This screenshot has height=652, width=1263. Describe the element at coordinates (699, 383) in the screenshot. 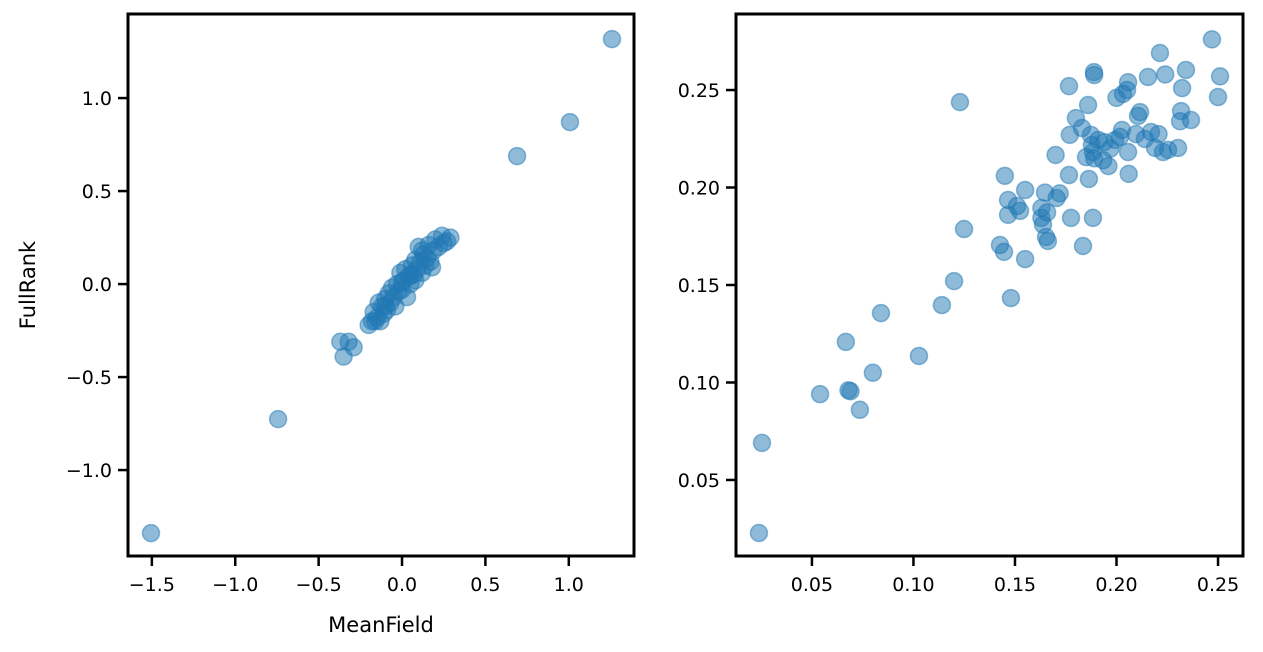

I see `y-tick-label: 0.10` at that location.